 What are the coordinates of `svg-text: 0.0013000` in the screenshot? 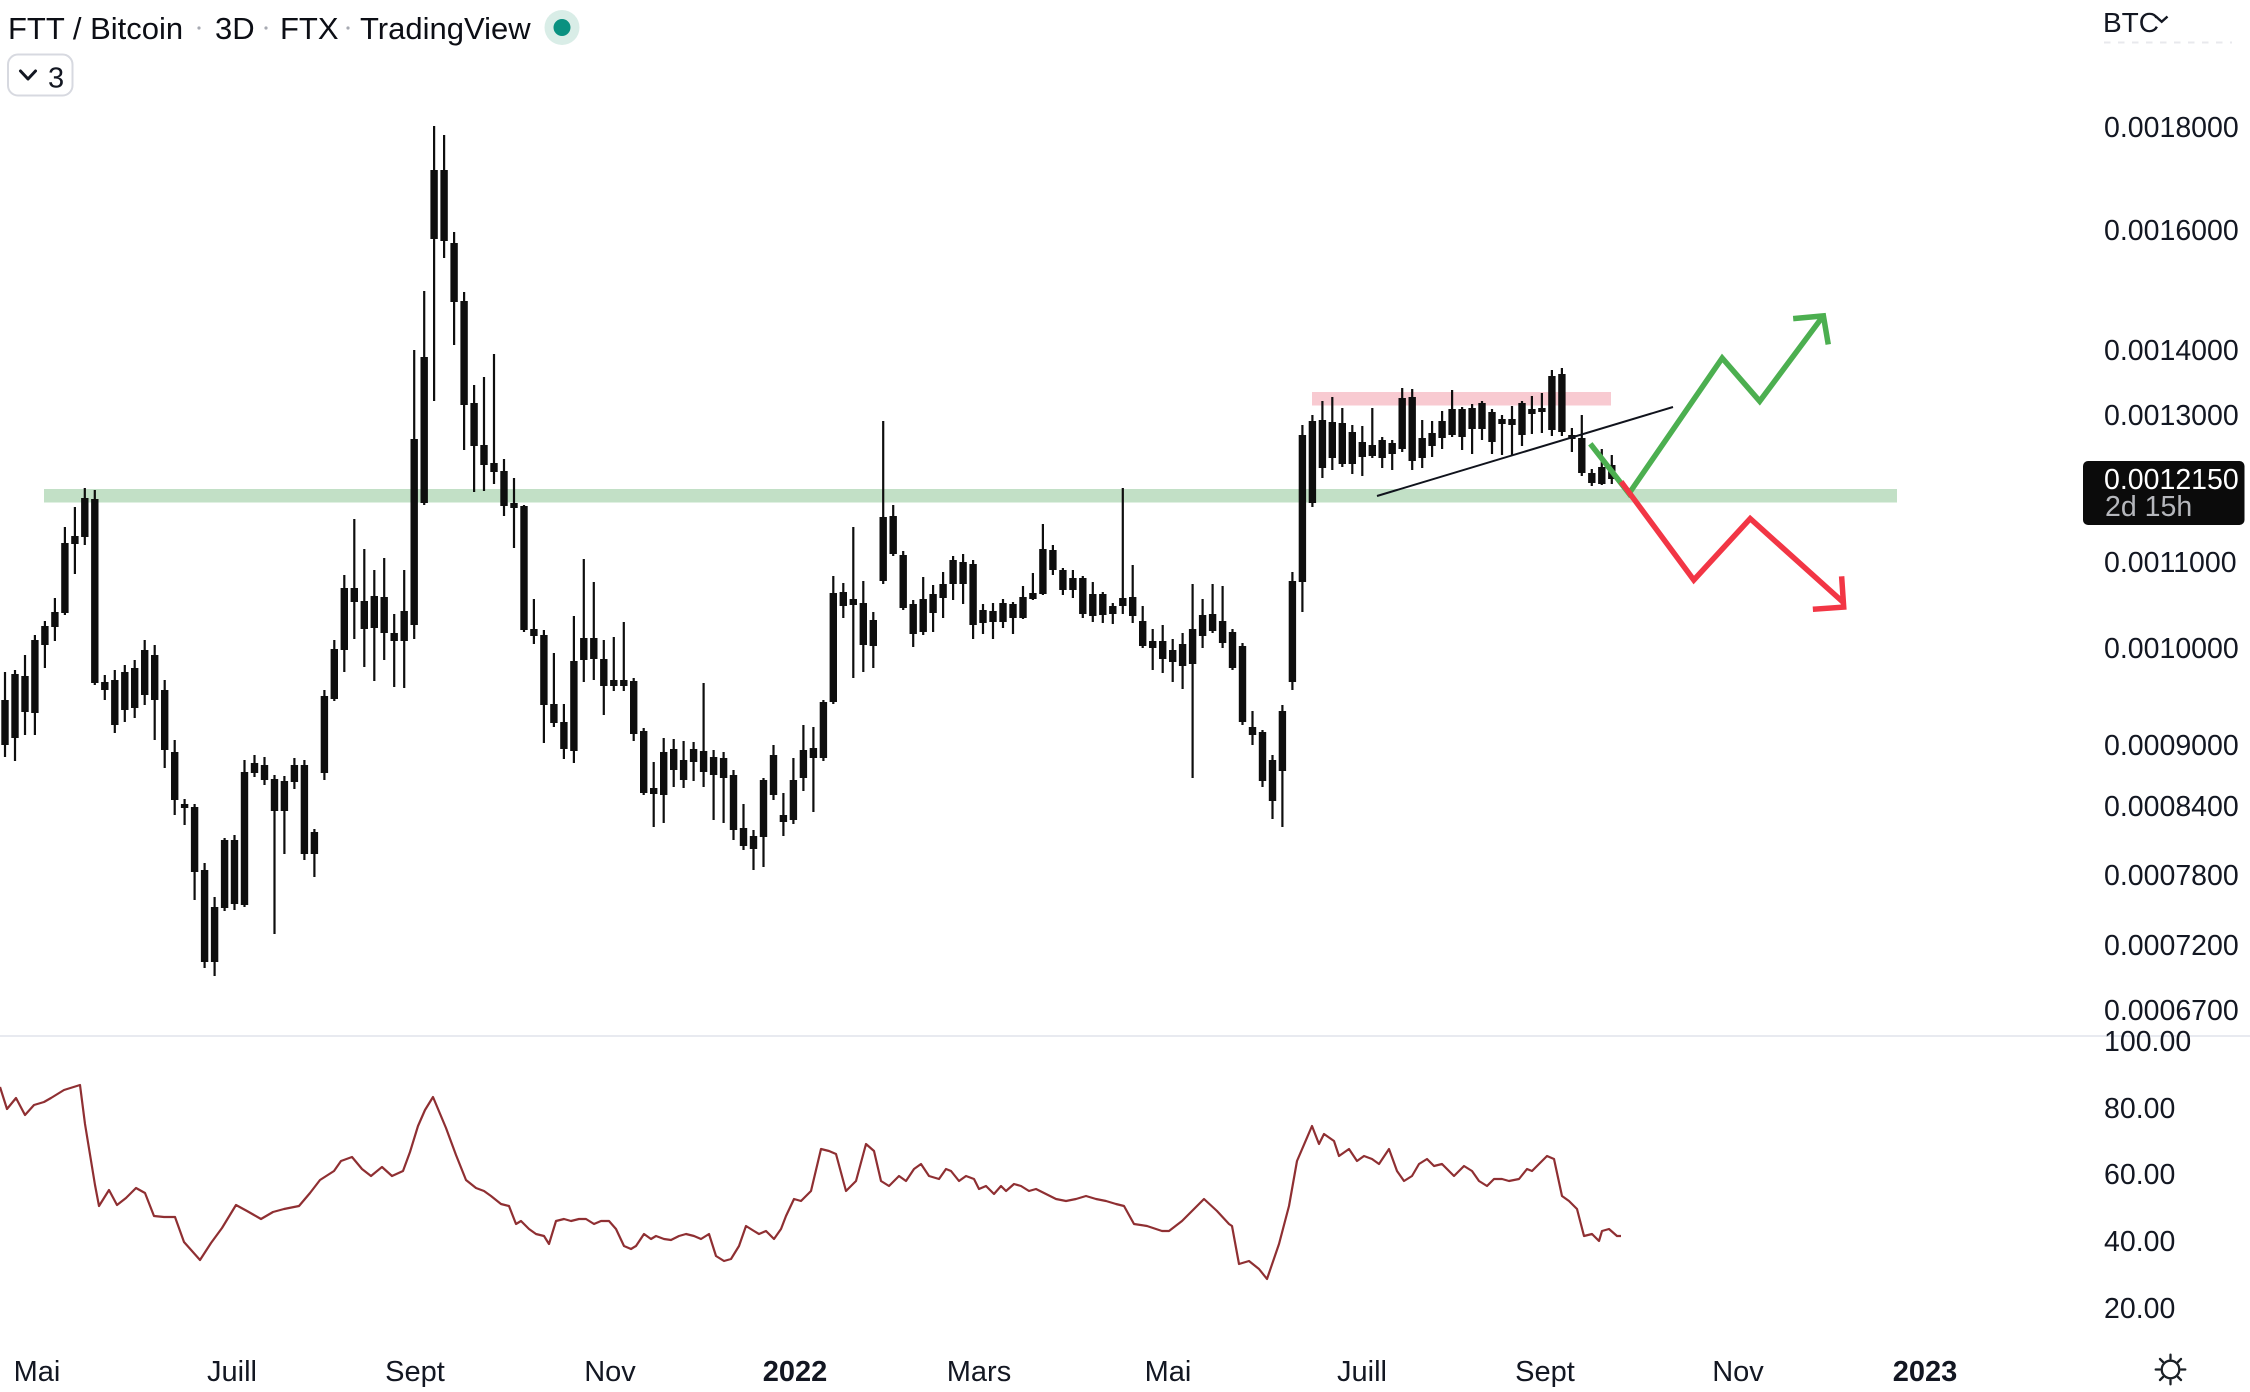 It's located at (2171, 416).